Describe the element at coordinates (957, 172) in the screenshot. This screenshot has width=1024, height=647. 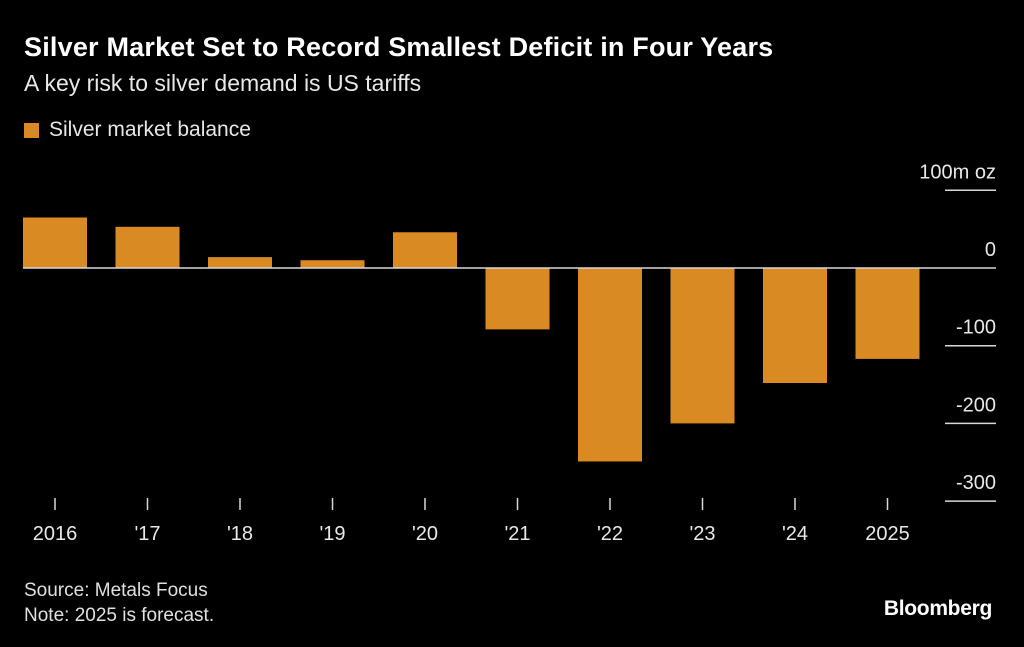
I see `y-tick-label: 100m oz` at that location.